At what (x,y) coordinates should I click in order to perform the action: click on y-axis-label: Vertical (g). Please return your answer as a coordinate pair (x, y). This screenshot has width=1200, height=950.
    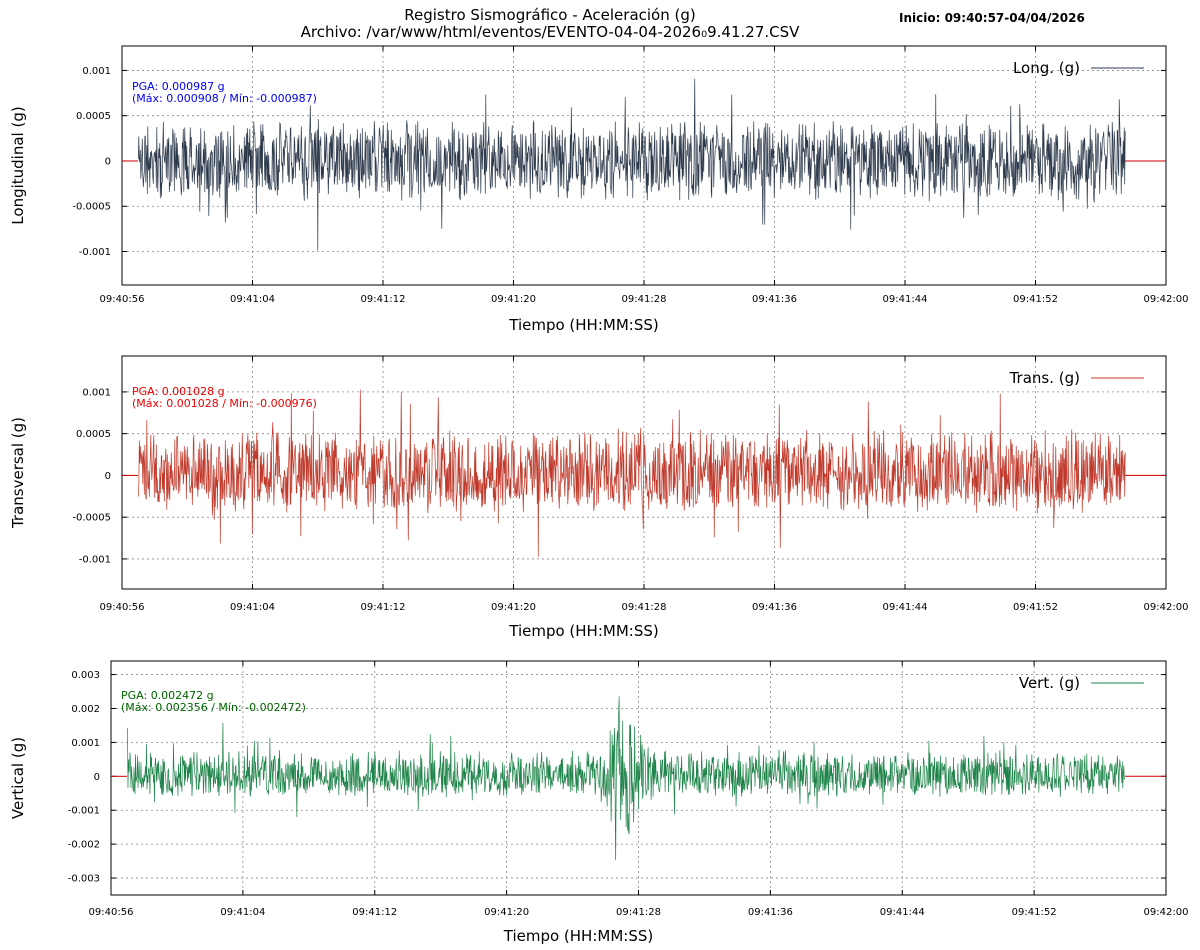
    Looking at the image, I should click on (18, 778).